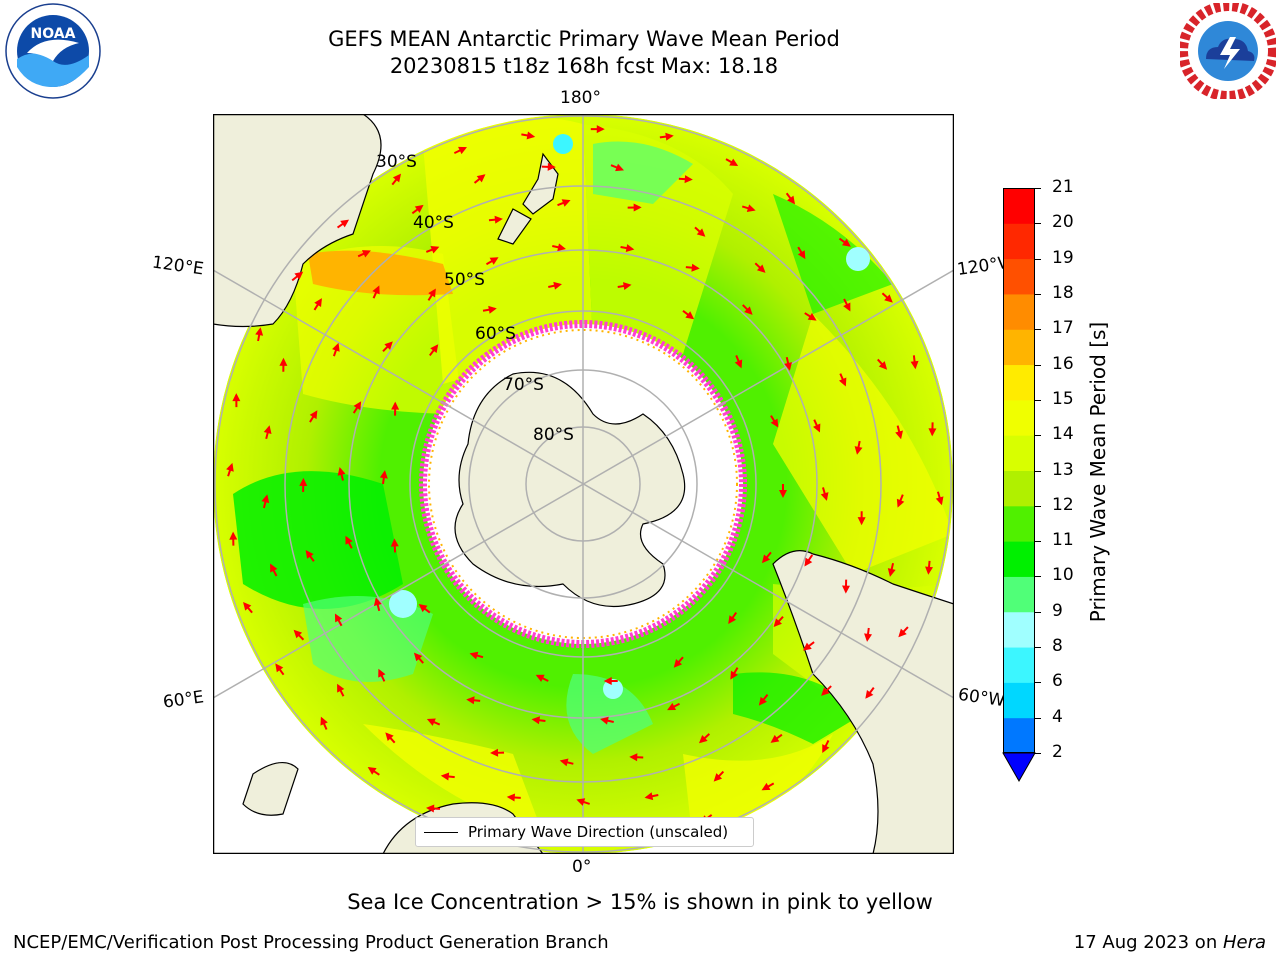 This screenshot has height=960, width=1280. Describe the element at coordinates (1063, 398) in the screenshot. I see `colorbar-tick-label: 15` at that location.